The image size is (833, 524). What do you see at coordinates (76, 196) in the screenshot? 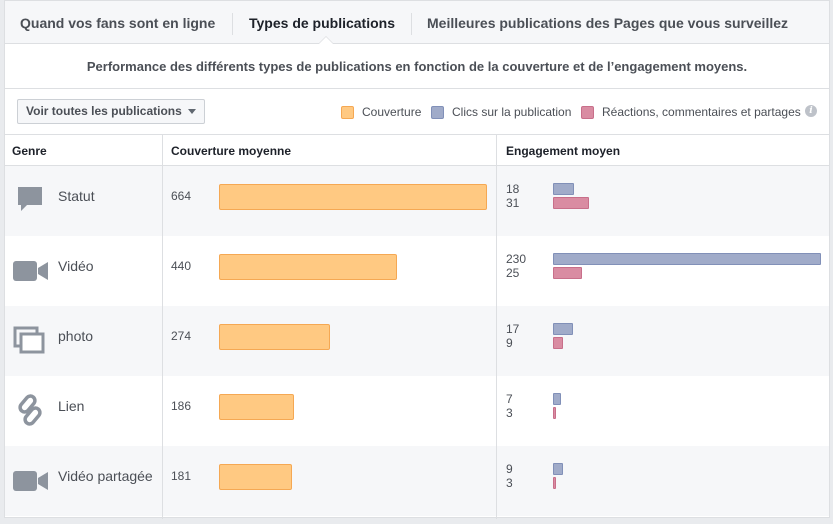
I see `genre-label: Statut` at bounding box center [76, 196].